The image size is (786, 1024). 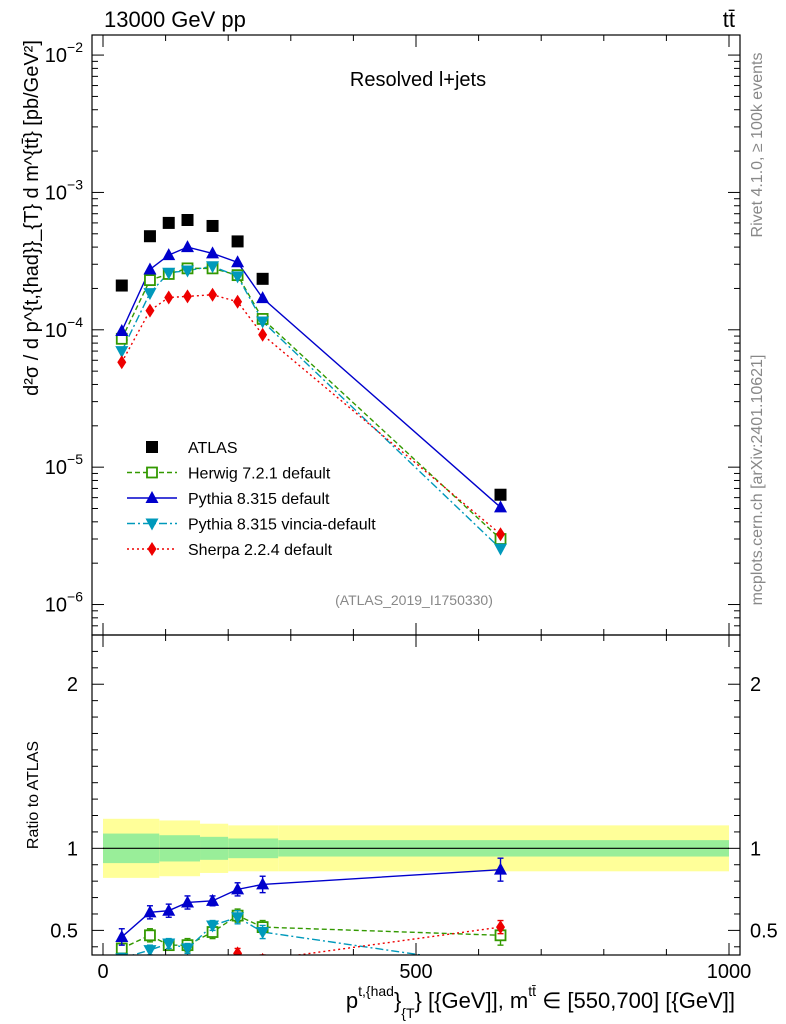 What do you see at coordinates (33, 795) in the screenshot?
I see `ratio-y-axis-label: Ratio to ATLAS` at bounding box center [33, 795].